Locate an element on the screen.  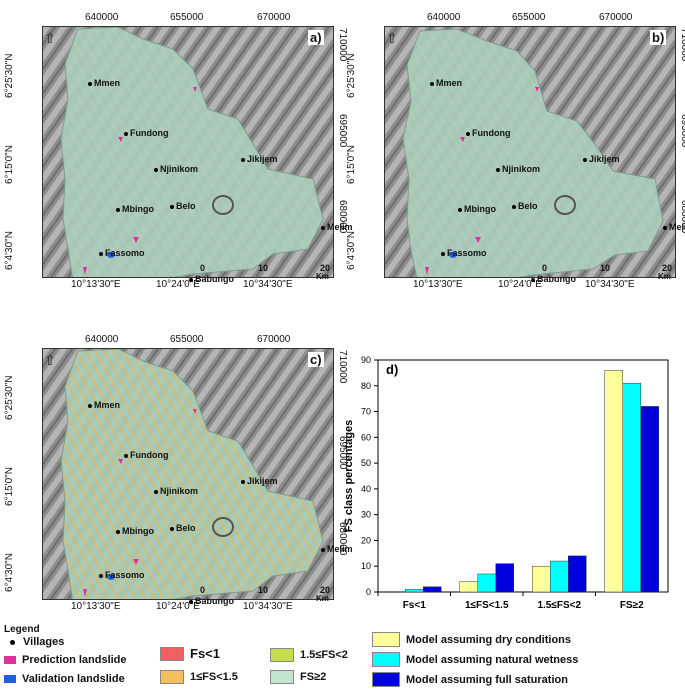
x-tick-label: FS≥2 is located at coordinates (632, 605).